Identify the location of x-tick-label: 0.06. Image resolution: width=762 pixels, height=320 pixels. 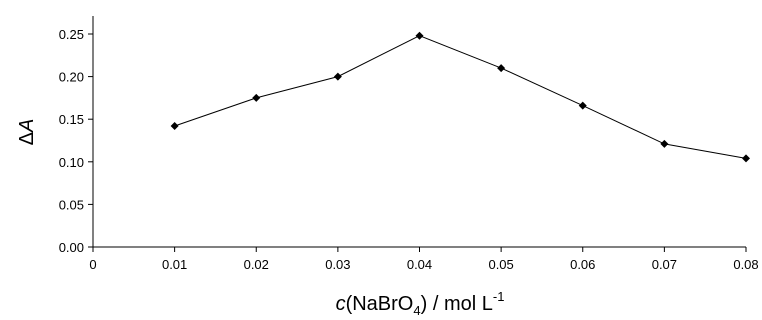
(582, 264).